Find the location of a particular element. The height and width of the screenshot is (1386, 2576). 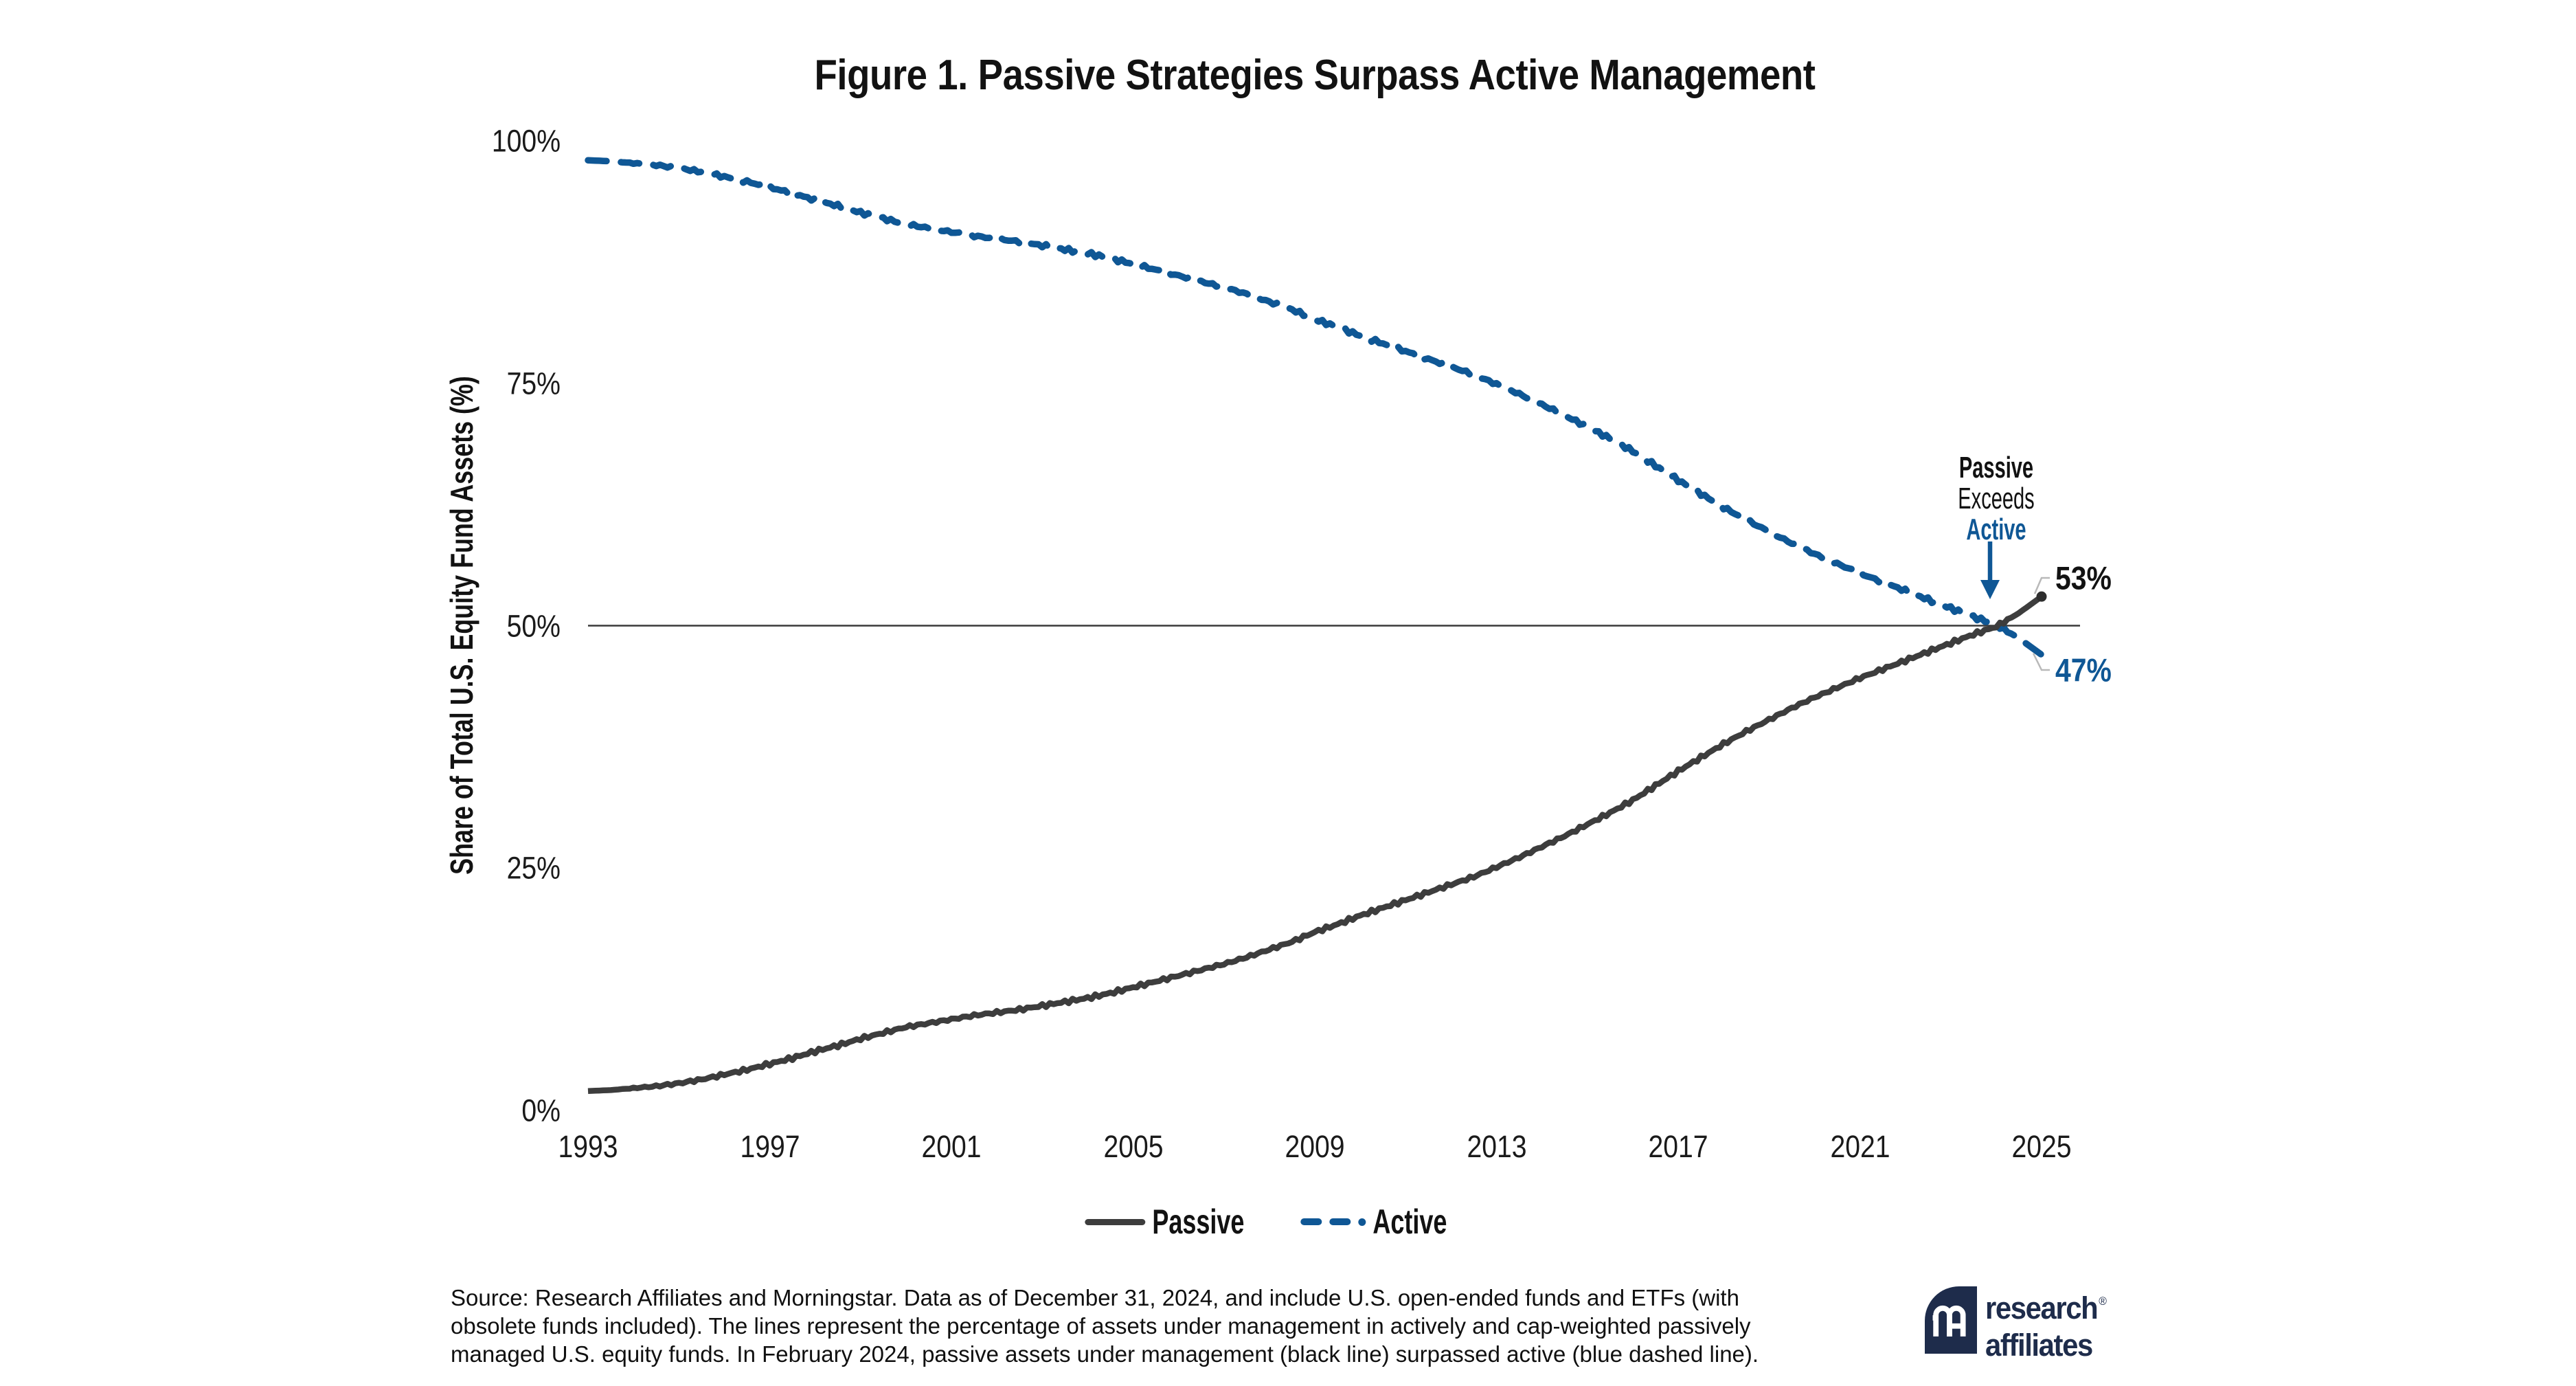

x-axis-tick-label: 2025 is located at coordinates (2041, 1146).